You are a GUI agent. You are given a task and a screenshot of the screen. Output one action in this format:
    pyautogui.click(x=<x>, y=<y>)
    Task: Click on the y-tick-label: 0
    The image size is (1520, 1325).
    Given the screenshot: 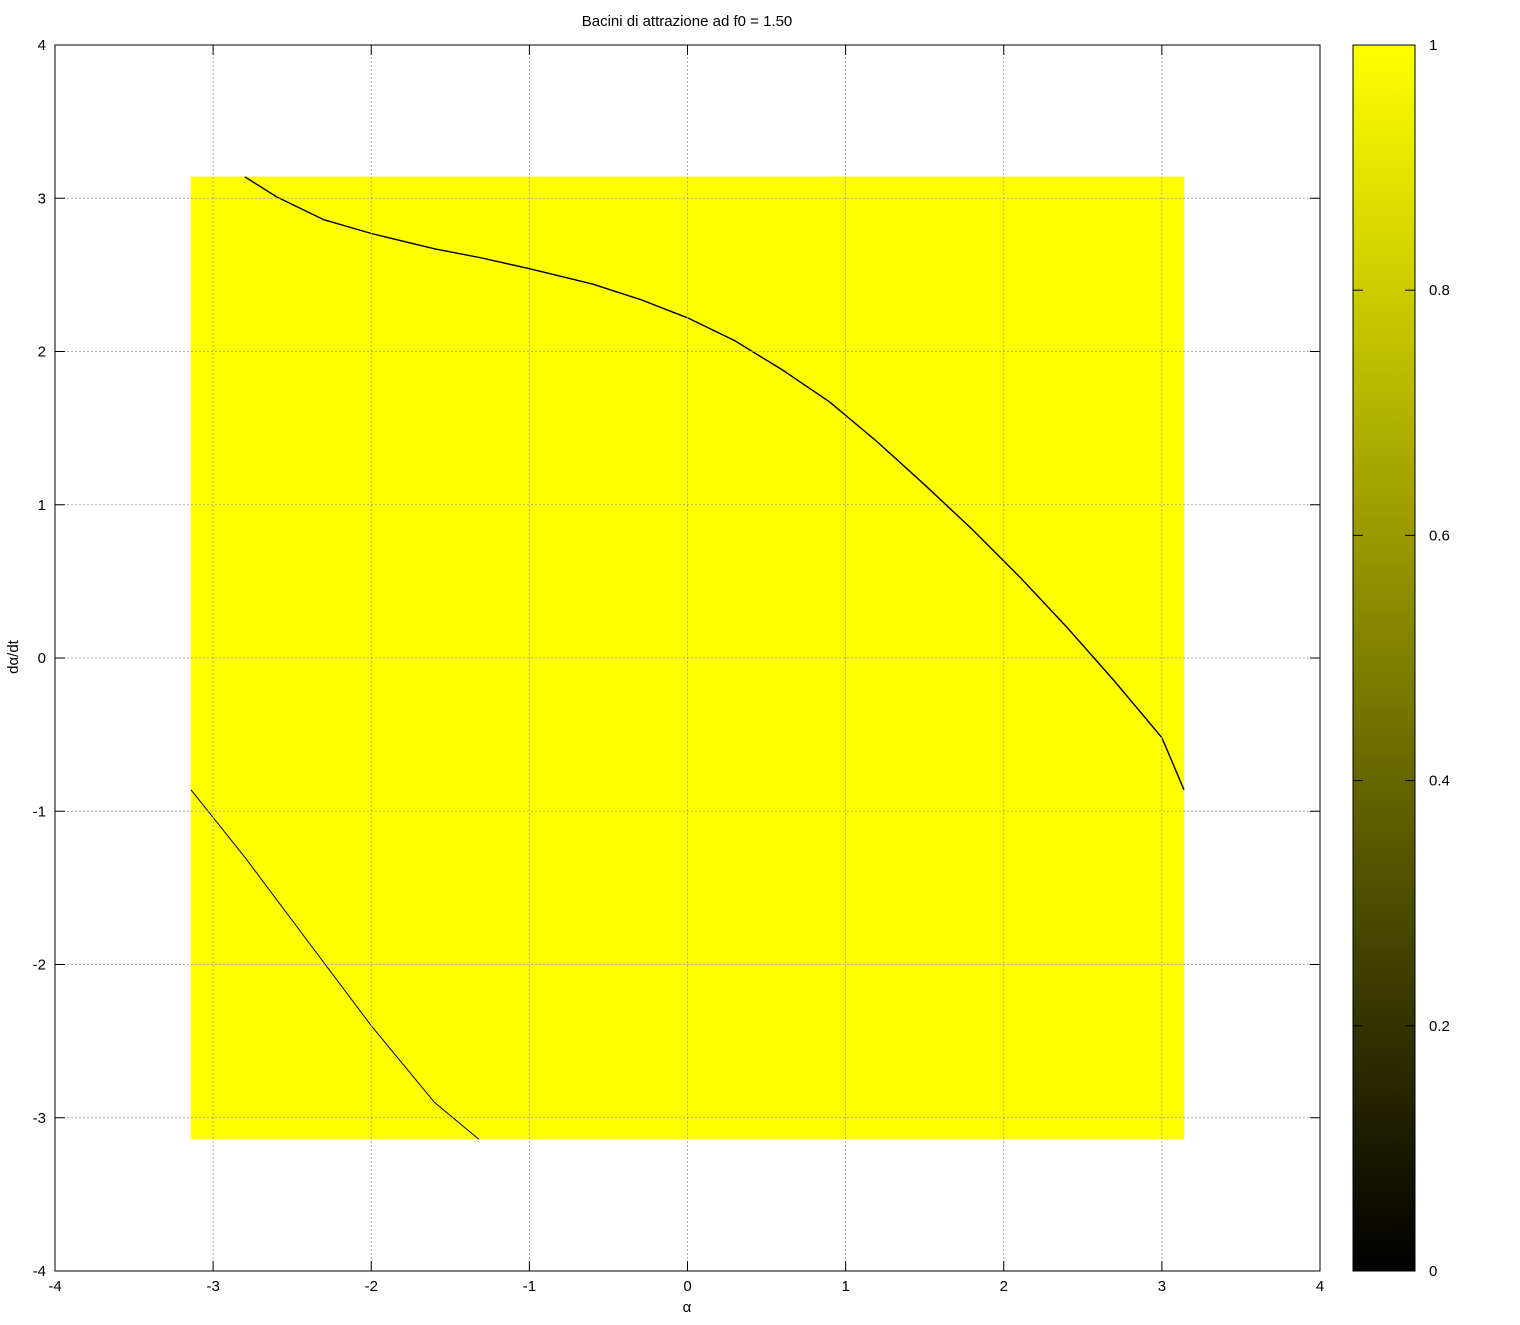 What is the action you would take?
    pyautogui.click(x=42, y=658)
    